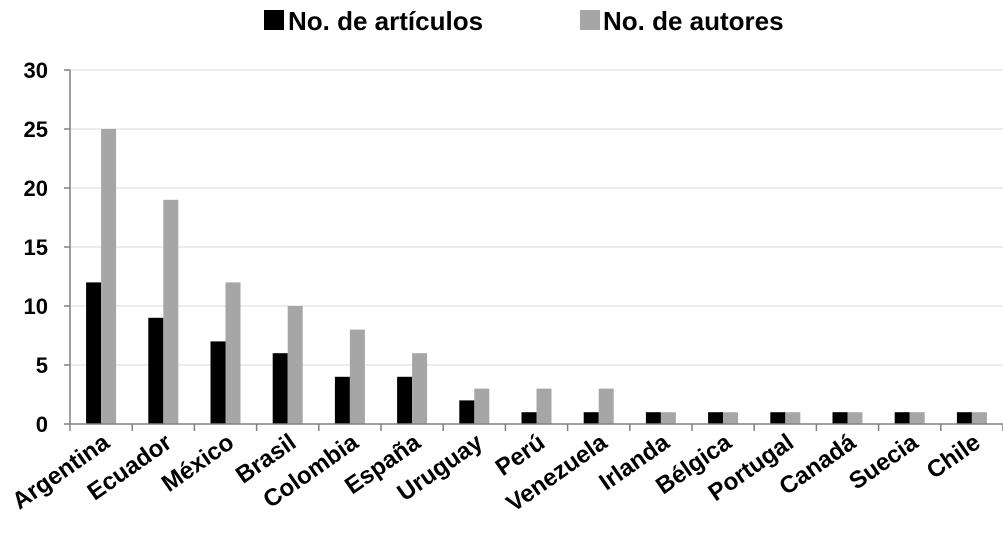 Image resolution: width=1003 pixels, height=551 pixels. What do you see at coordinates (855, 418) in the screenshot?
I see `bar-no-de-autores-canada` at bounding box center [855, 418].